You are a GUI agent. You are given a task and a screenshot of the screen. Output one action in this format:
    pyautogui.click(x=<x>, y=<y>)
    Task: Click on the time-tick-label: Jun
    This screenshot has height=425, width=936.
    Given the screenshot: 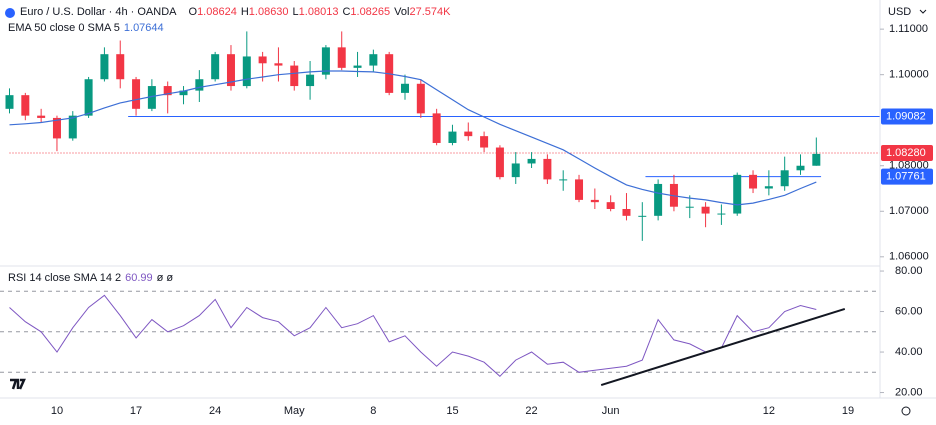 What is the action you would take?
    pyautogui.click(x=611, y=411)
    